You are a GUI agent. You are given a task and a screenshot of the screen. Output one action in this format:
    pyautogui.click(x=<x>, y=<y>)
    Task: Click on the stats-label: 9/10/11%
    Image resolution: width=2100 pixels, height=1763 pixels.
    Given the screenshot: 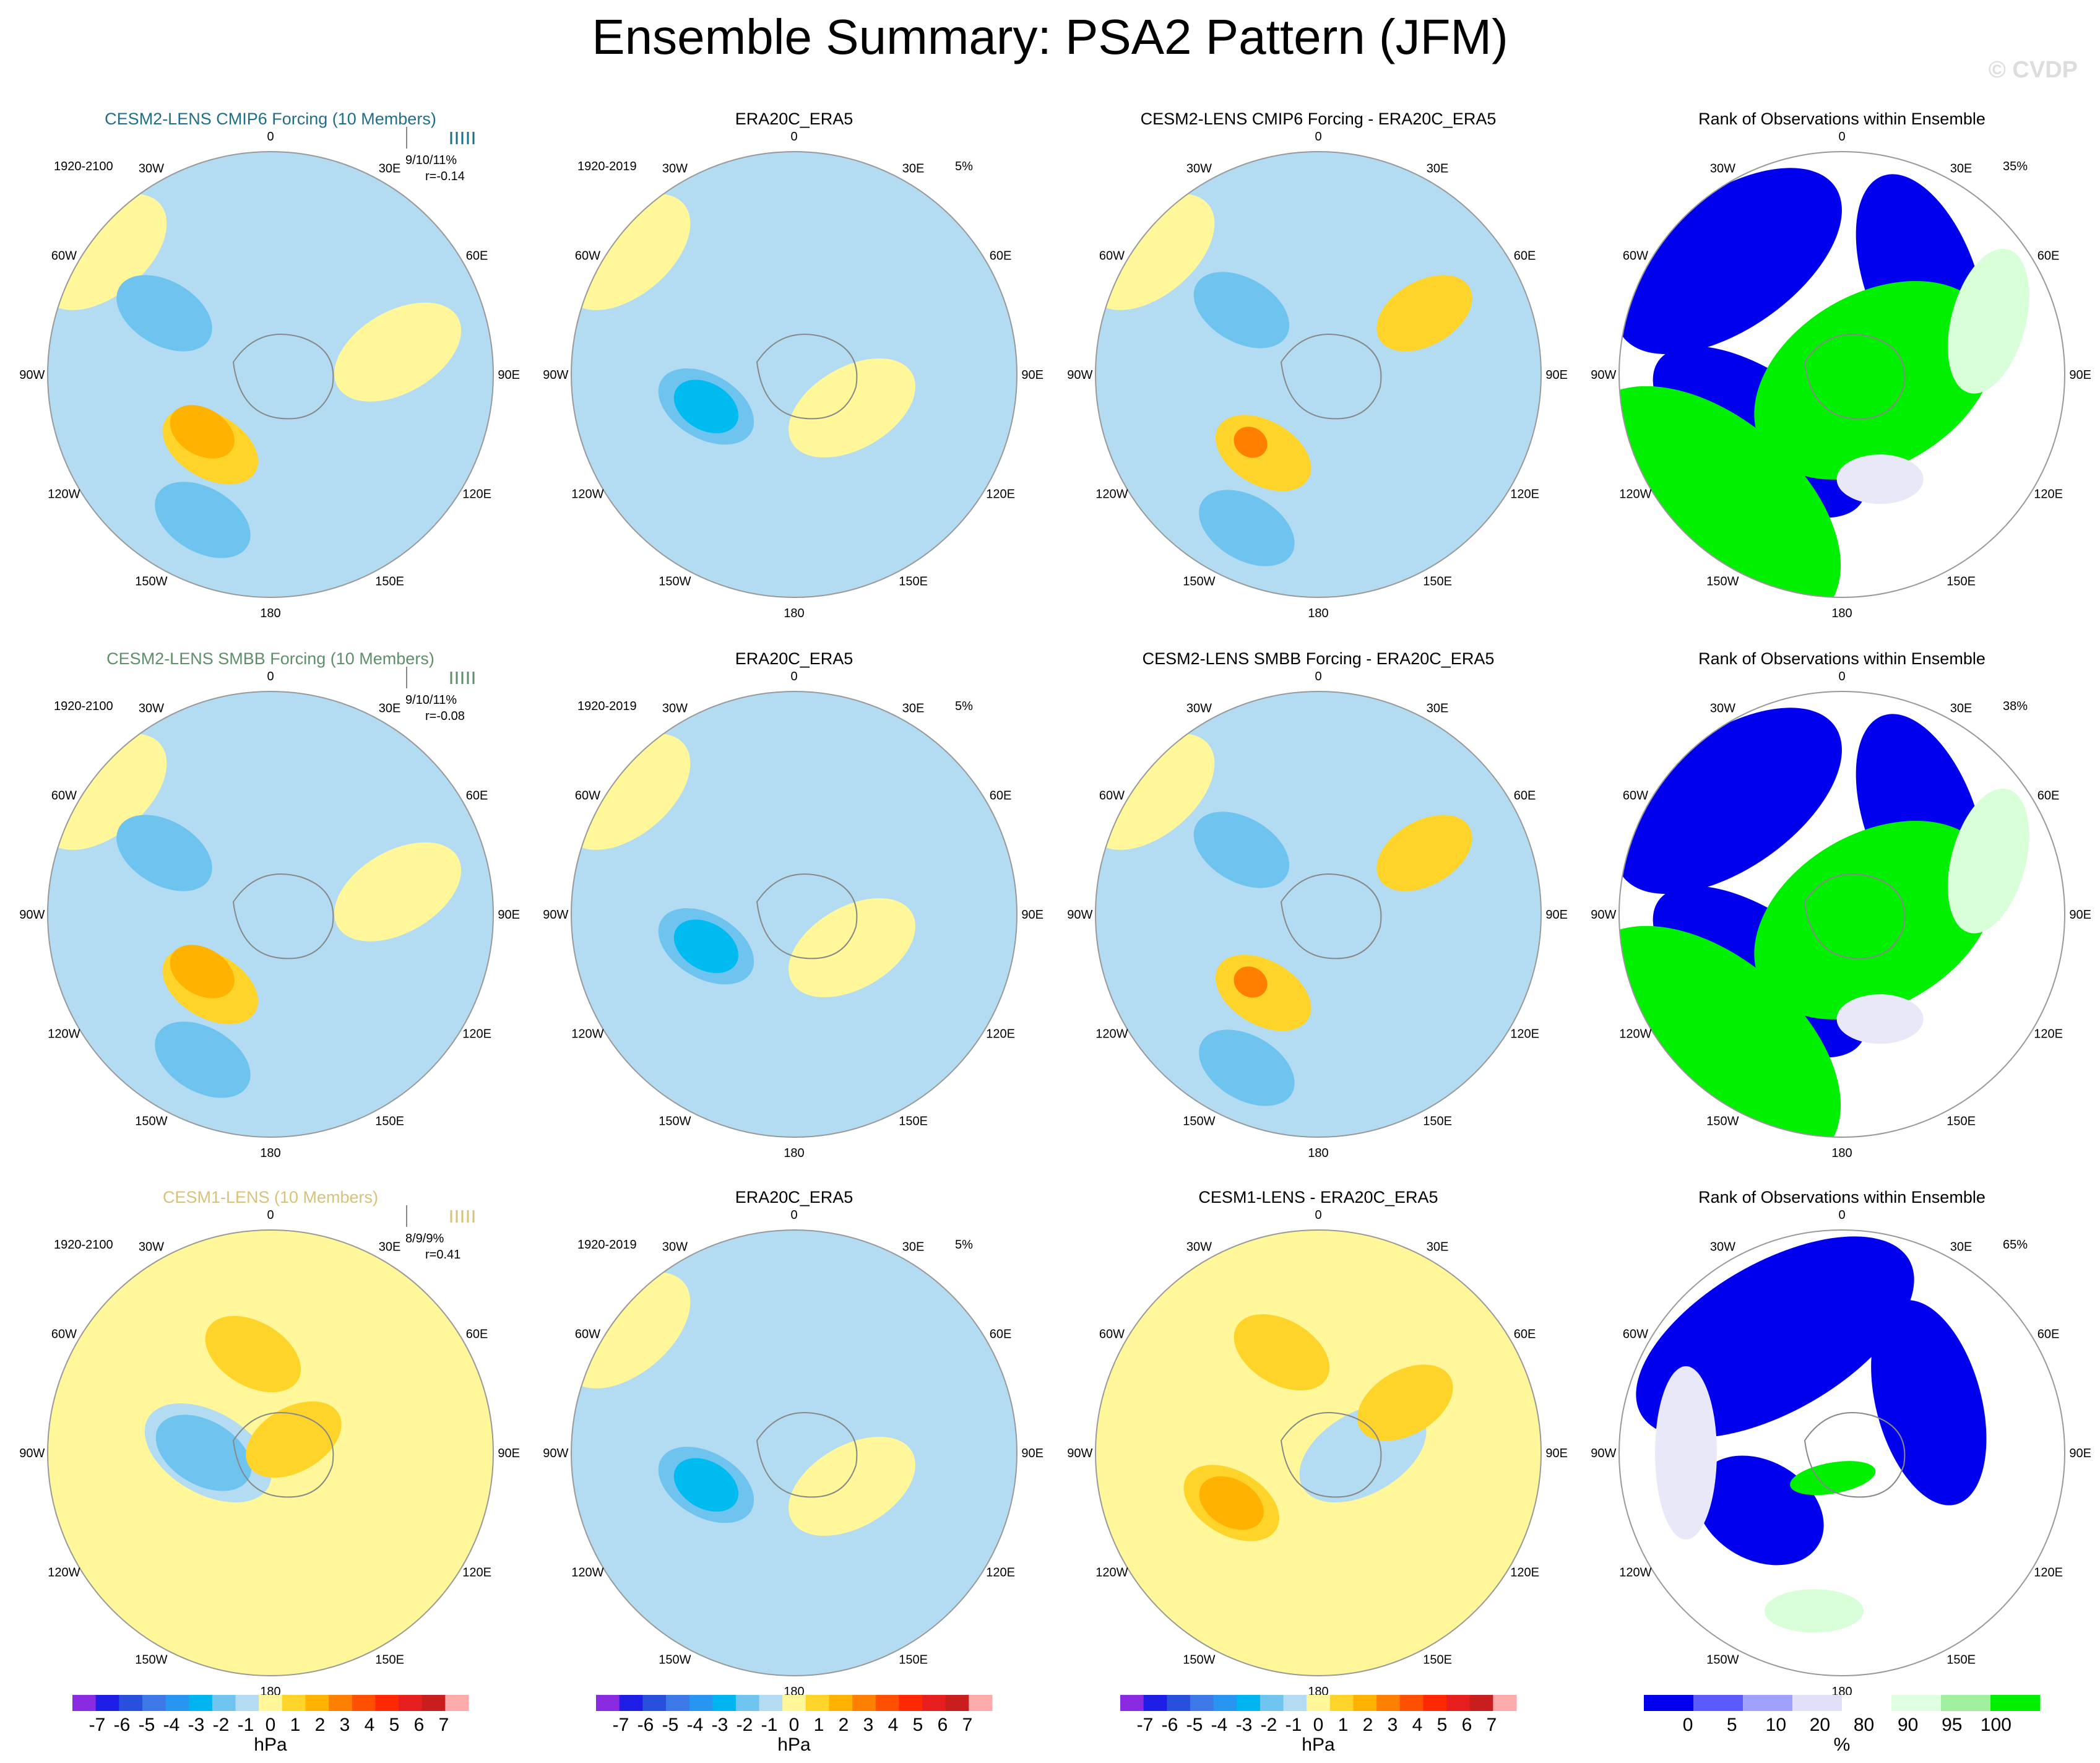 What is the action you would take?
    pyautogui.click(x=431, y=160)
    